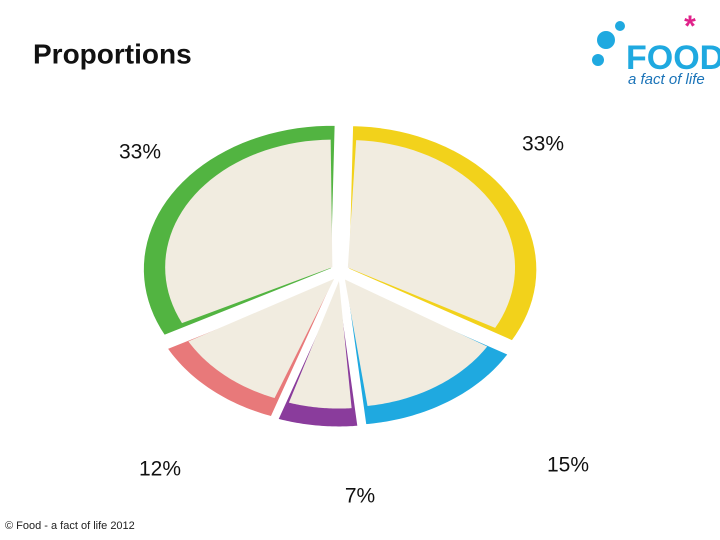  What do you see at coordinates (666, 79) in the screenshot?
I see `logo-tagline: a fact of life` at bounding box center [666, 79].